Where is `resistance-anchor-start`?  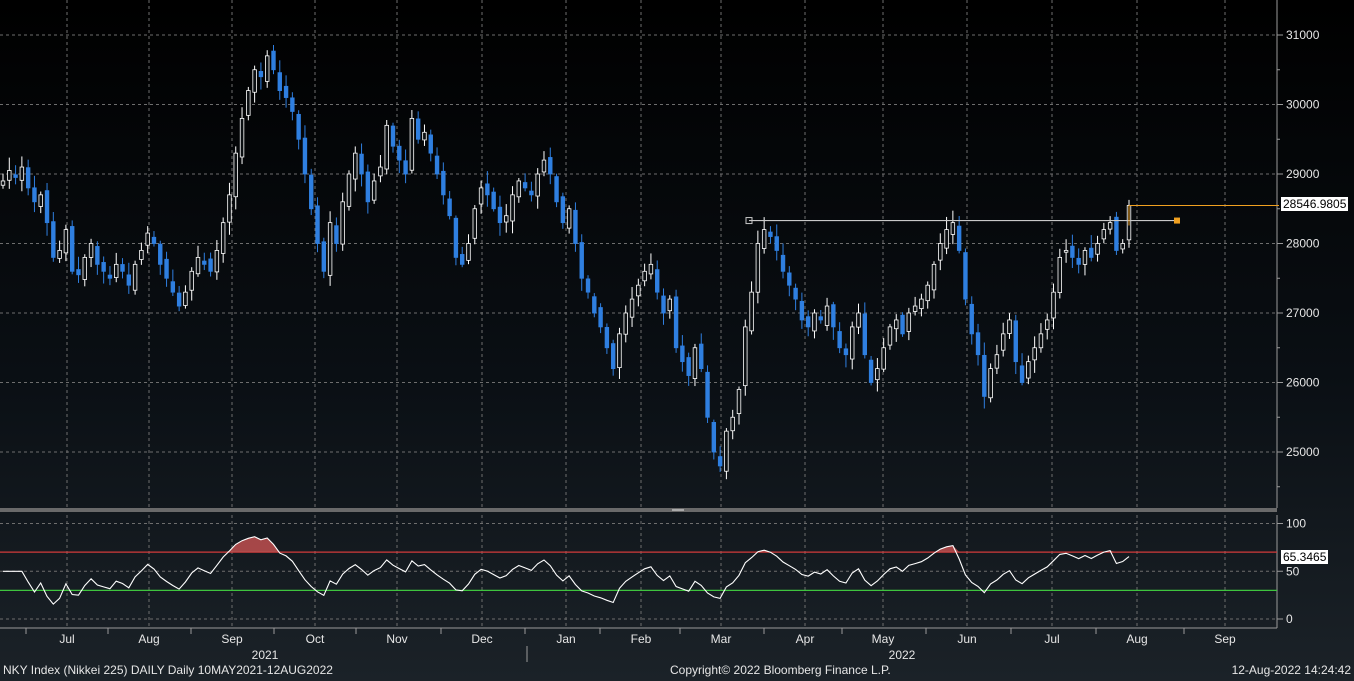 resistance-anchor-start is located at coordinates (749, 221).